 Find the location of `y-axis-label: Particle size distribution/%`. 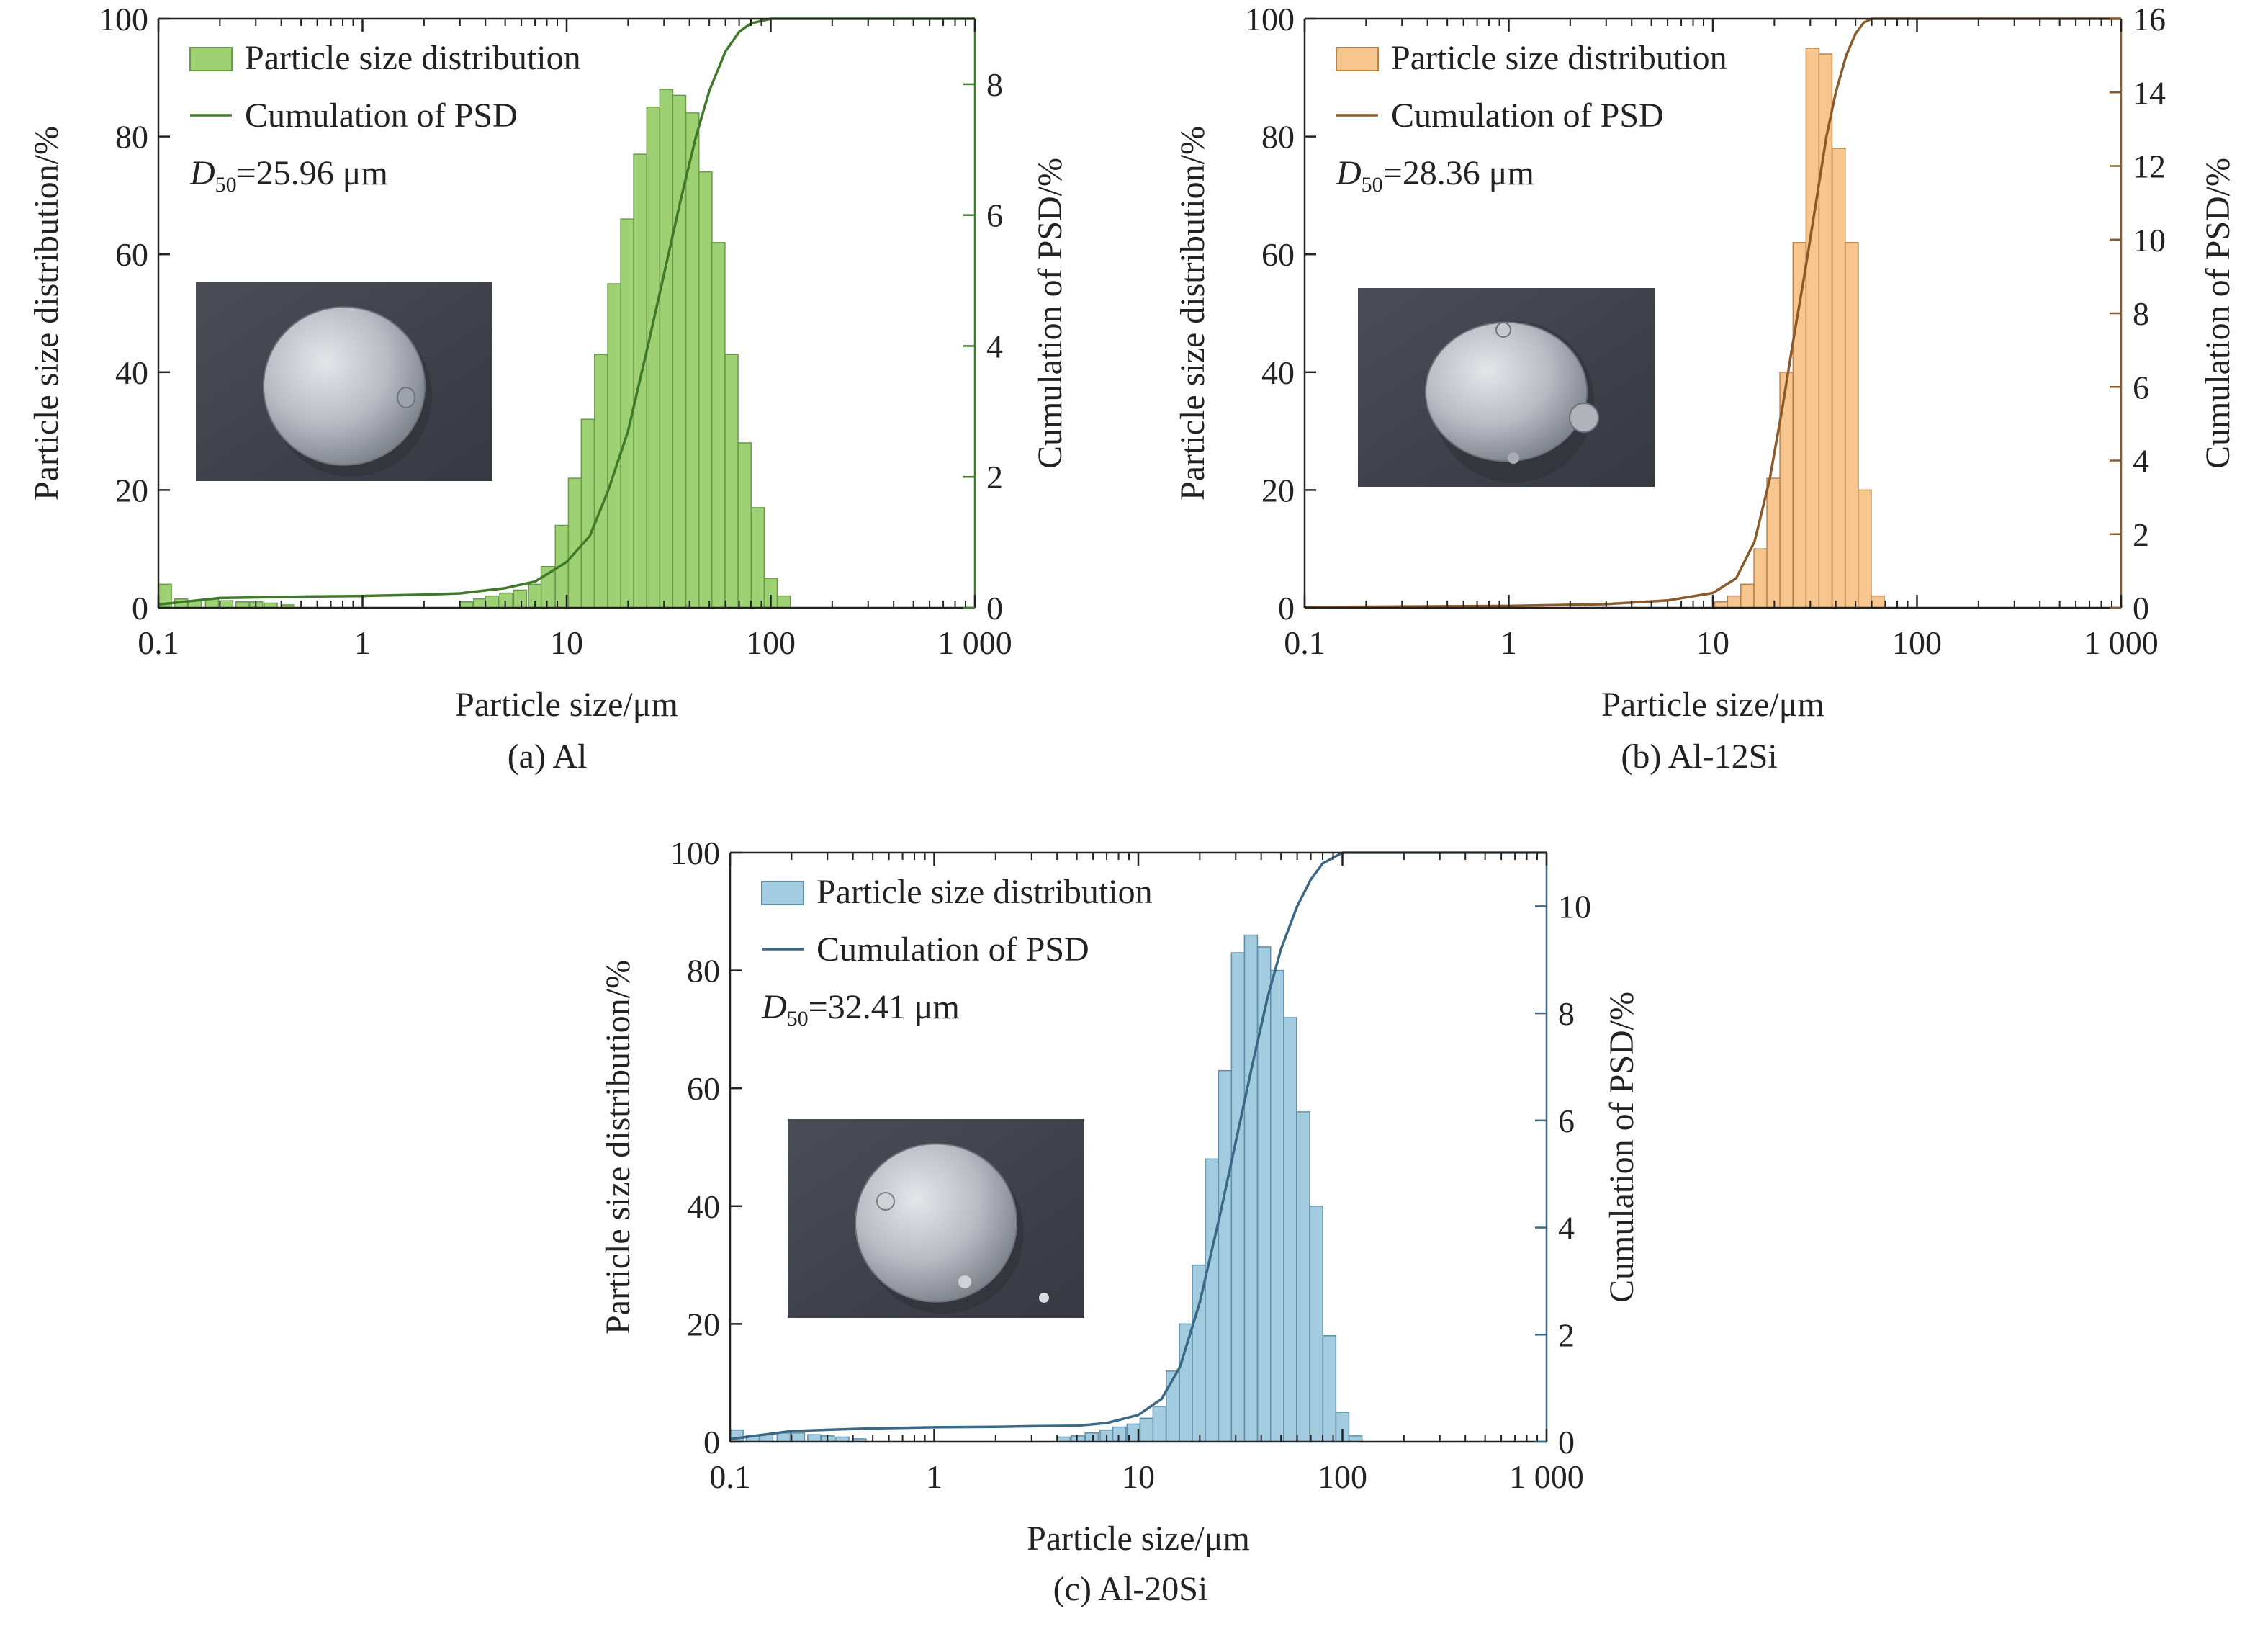

y-axis-label: Particle size distribution/% is located at coordinates (618, 1147).